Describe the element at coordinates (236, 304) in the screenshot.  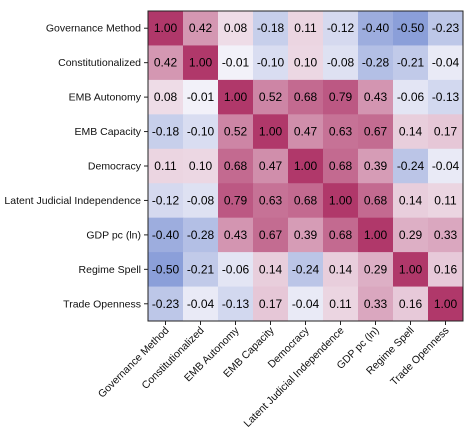
I see `cell-value-label: -0.13` at that location.